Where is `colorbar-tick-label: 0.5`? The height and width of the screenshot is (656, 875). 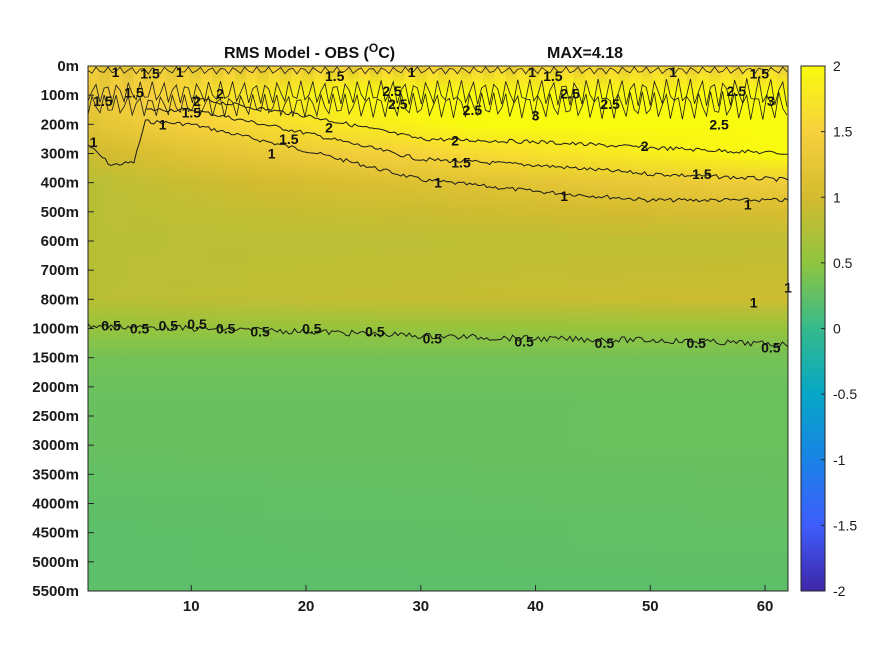 colorbar-tick-label: 0.5 is located at coordinates (843, 263).